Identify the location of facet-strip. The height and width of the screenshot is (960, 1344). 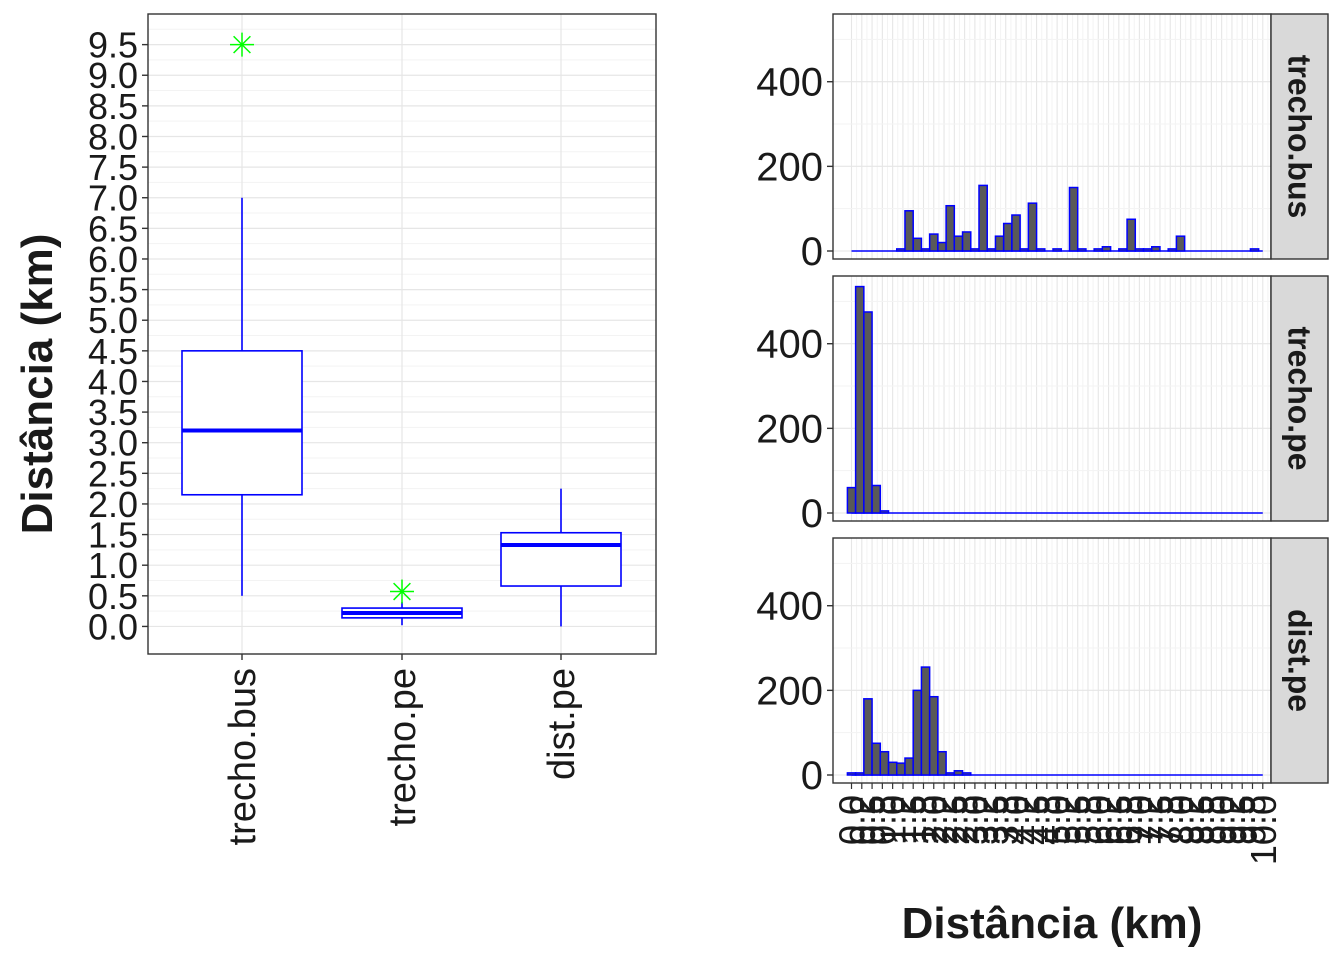
(1299, 136).